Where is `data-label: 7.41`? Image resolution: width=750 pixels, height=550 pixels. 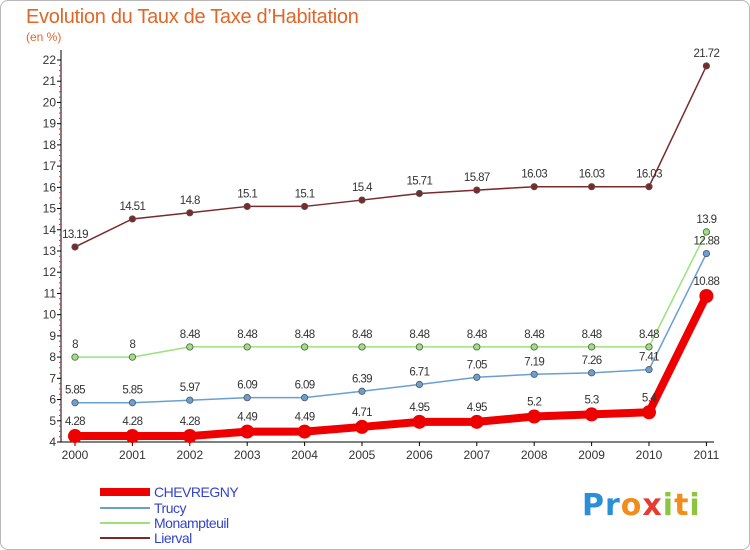
data-label: 7.41 is located at coordinates (649, 358).